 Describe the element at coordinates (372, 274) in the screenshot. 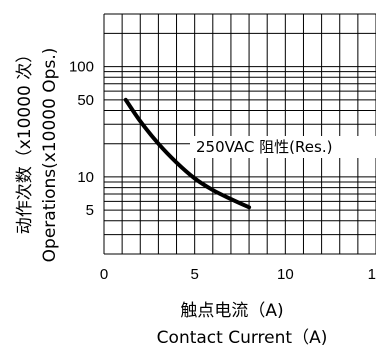

I see `x-tick-label: 15` at that location.